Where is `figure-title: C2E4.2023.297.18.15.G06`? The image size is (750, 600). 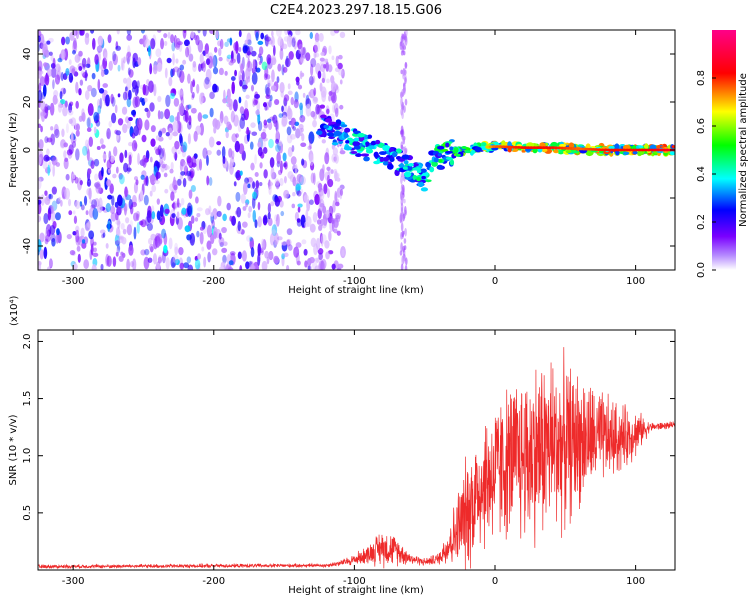
figure-title: C2E4.2023.297.18.15.G06 is located at coordinates (356, 10).